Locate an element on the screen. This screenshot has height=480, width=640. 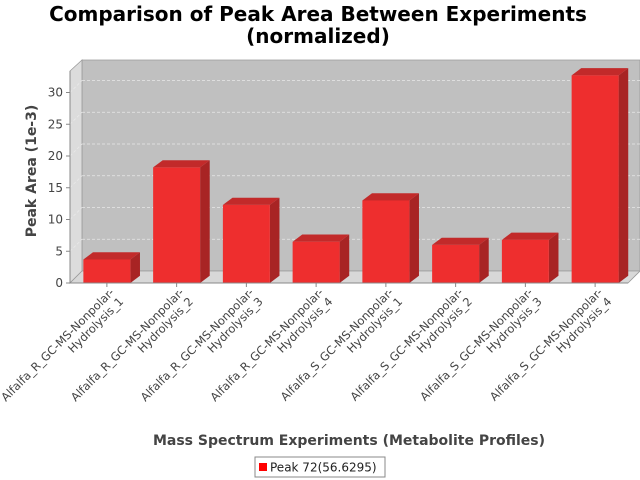
y-axis: 0 5 10 15 20 25 30 is located at coordinates (59, 180).